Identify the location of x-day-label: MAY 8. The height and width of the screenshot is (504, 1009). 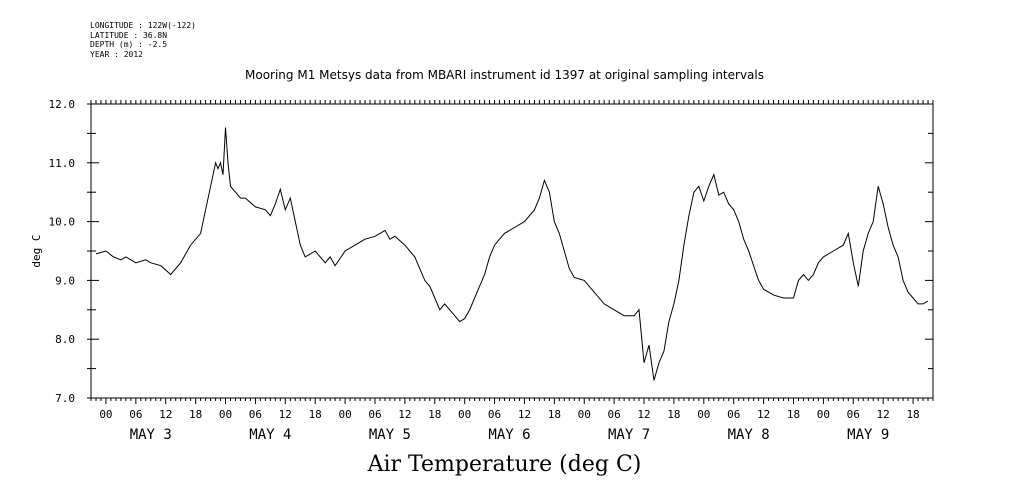
(749, 435).